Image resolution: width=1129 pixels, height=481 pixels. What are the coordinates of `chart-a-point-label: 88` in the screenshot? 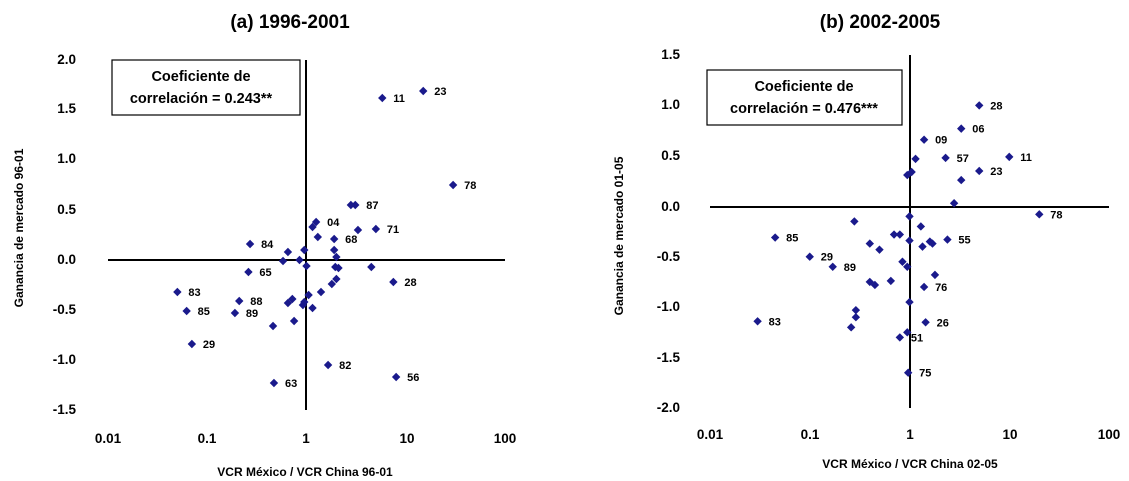 It's located at (256, 302).